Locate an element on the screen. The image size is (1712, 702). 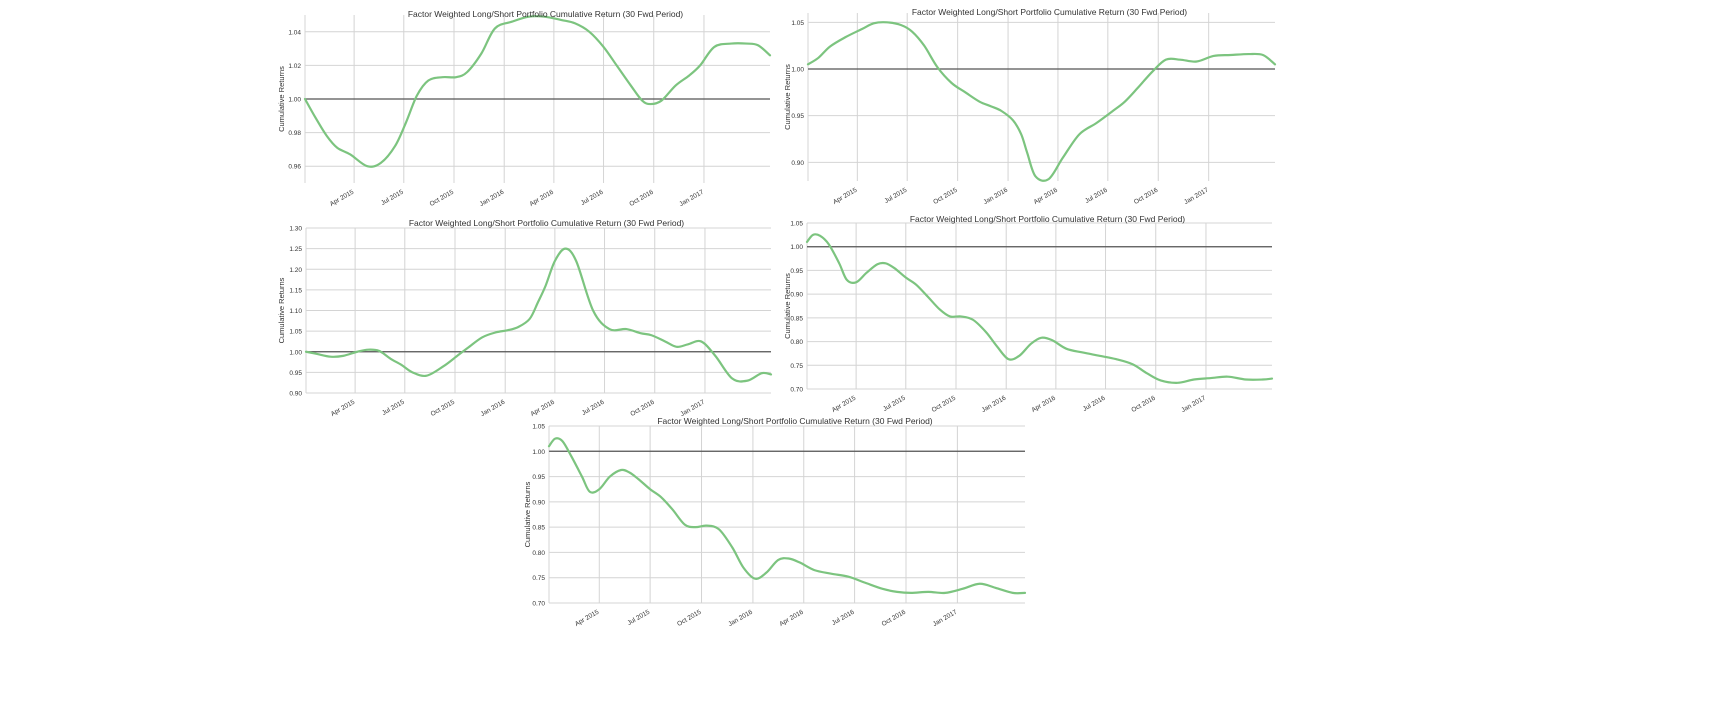
y-tick-label: 0.96 is located at coordinates (294, 167).